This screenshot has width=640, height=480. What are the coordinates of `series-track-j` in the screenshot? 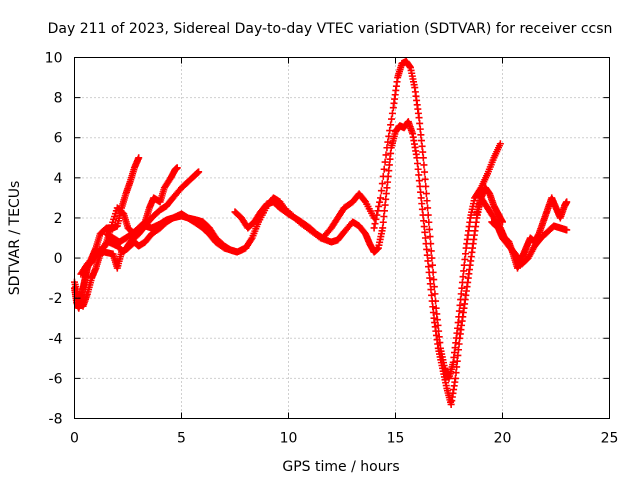 It's located at (529, 243).